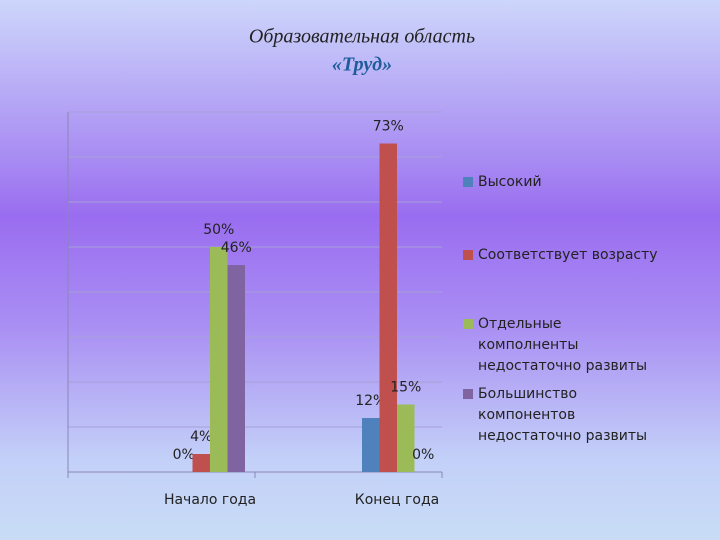 The image size is (720, 540). Describe the element at coordinates (218, 230) in the screenshot. I see `data-label: 50%` at that location.